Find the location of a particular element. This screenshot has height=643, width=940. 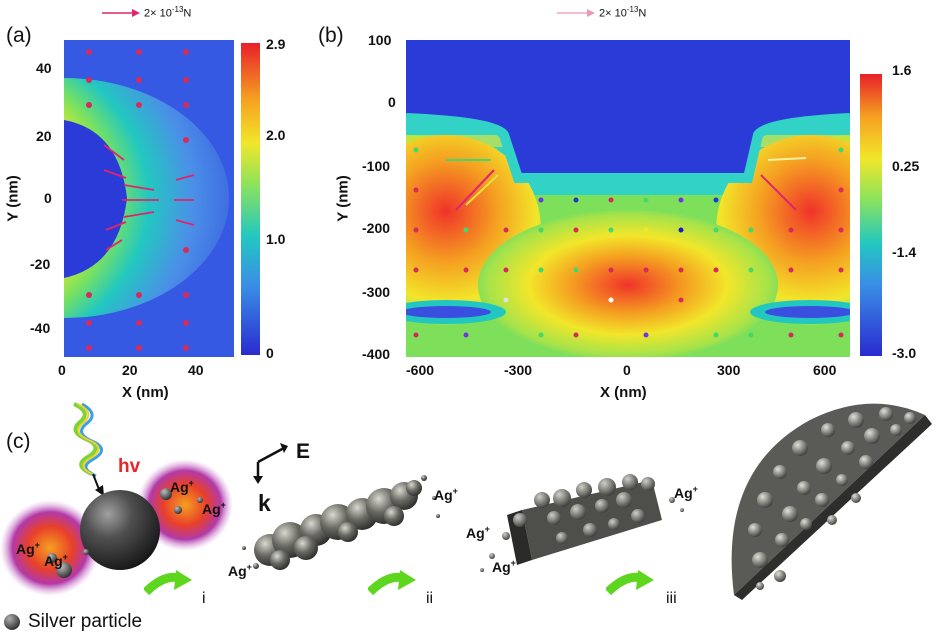

panel-a-y-tick: 40 is located at coordinates (44, 68).